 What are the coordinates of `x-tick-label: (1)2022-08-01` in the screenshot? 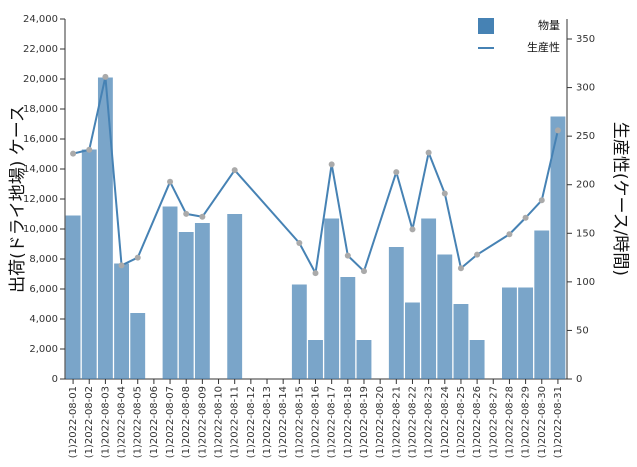 It's located at (73, 422).